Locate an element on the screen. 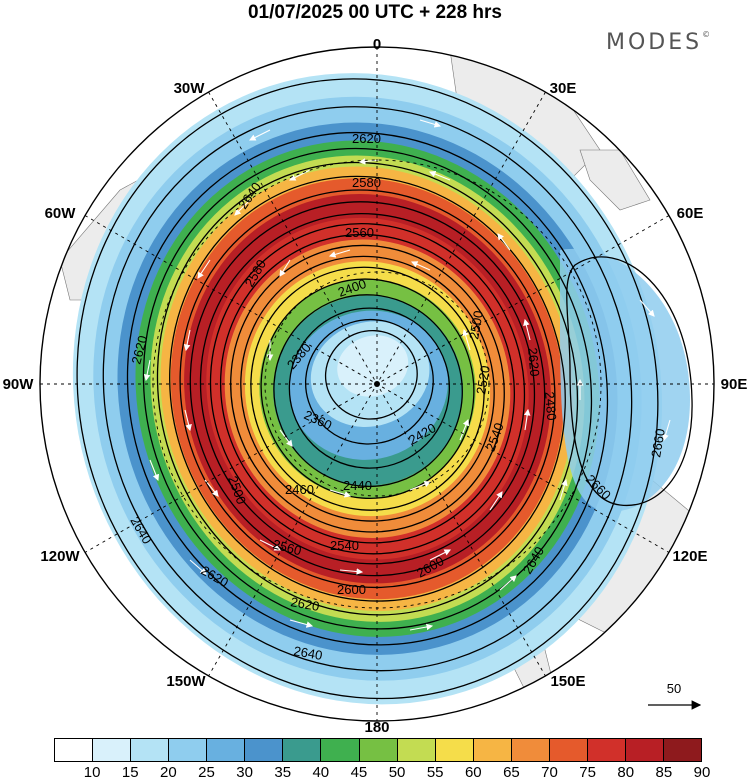  vector-reference-label: 50 is located at coordinates (674, 688).